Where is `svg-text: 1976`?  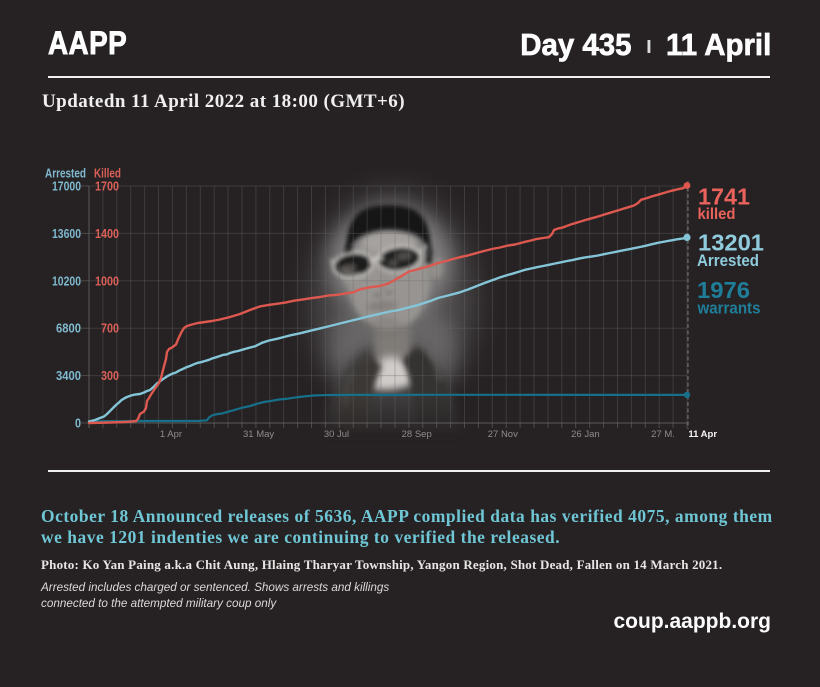 svg-text: 1976 is located at coordinates (723, 290).